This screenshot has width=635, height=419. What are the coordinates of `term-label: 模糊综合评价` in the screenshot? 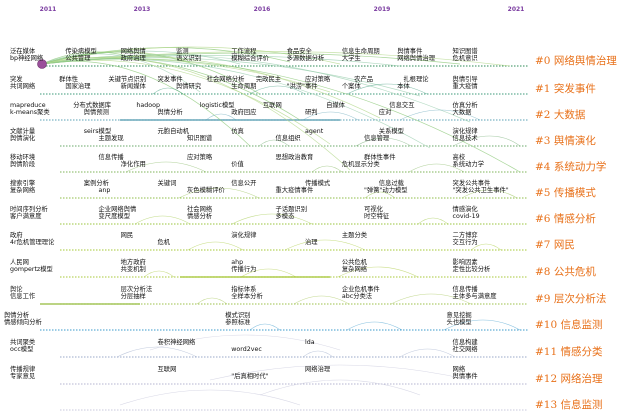 It's located at (250, 57).